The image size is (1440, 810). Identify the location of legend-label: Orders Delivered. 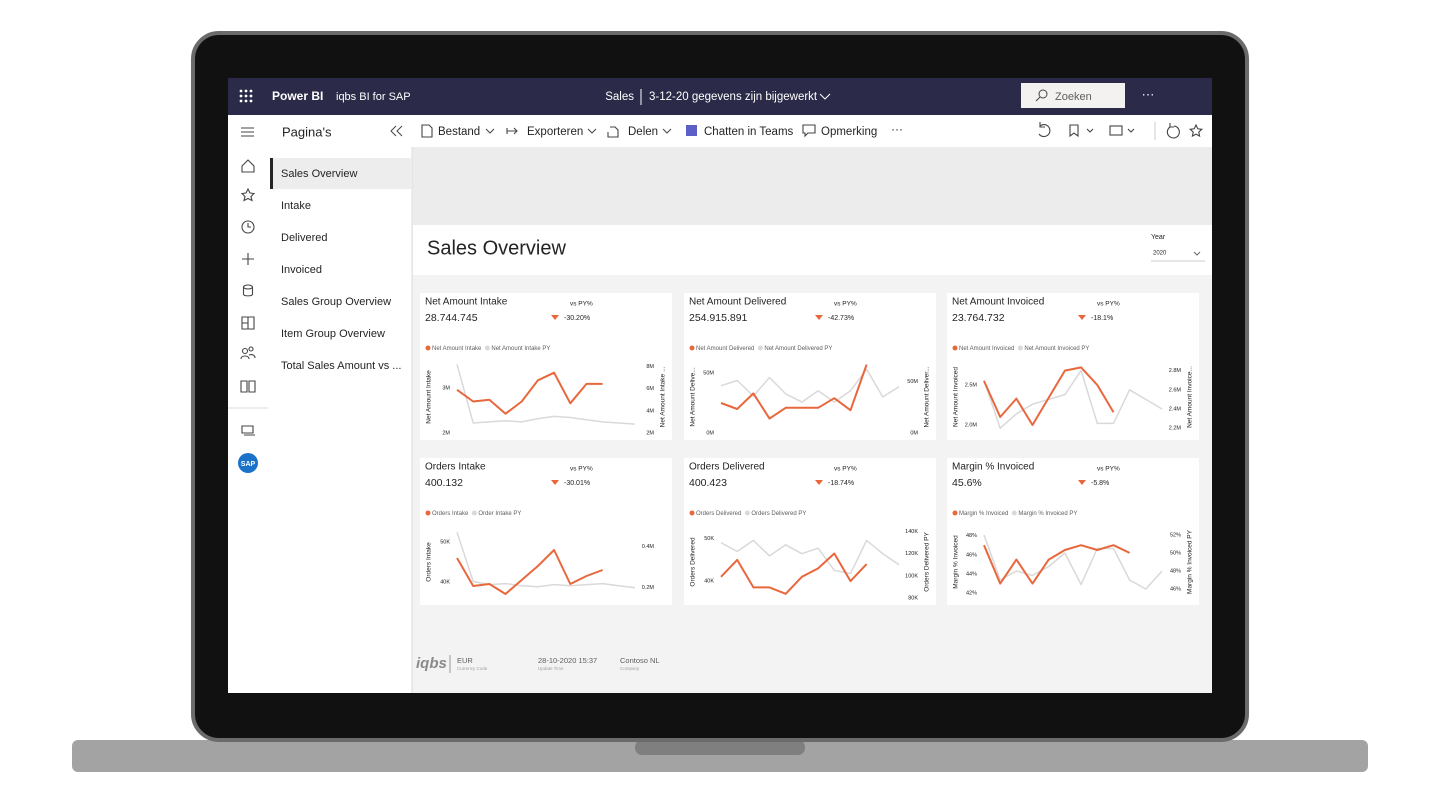
(718, 514).